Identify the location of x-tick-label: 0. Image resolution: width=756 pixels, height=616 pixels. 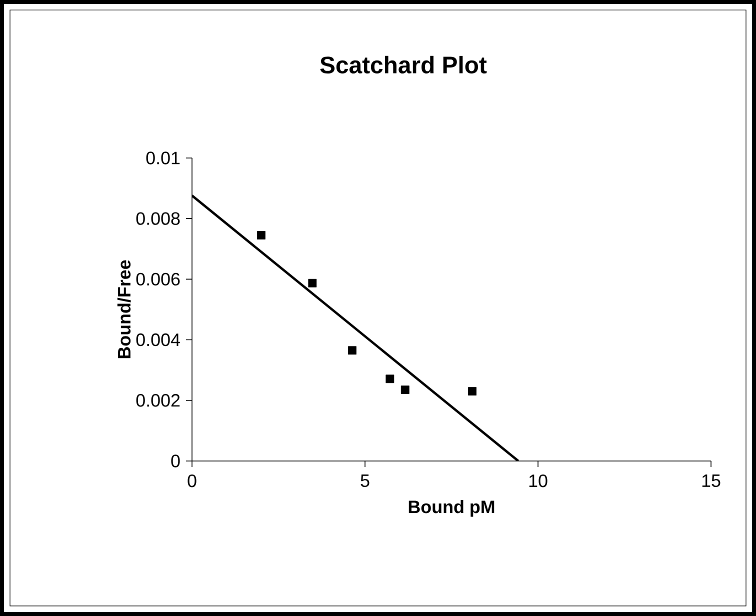
(192, 481).